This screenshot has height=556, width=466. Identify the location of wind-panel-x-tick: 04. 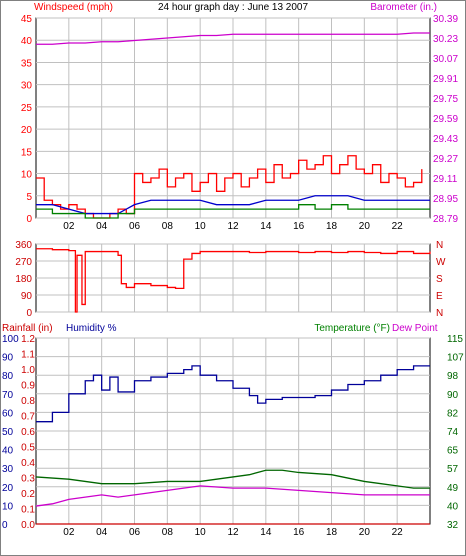
(102, 226).